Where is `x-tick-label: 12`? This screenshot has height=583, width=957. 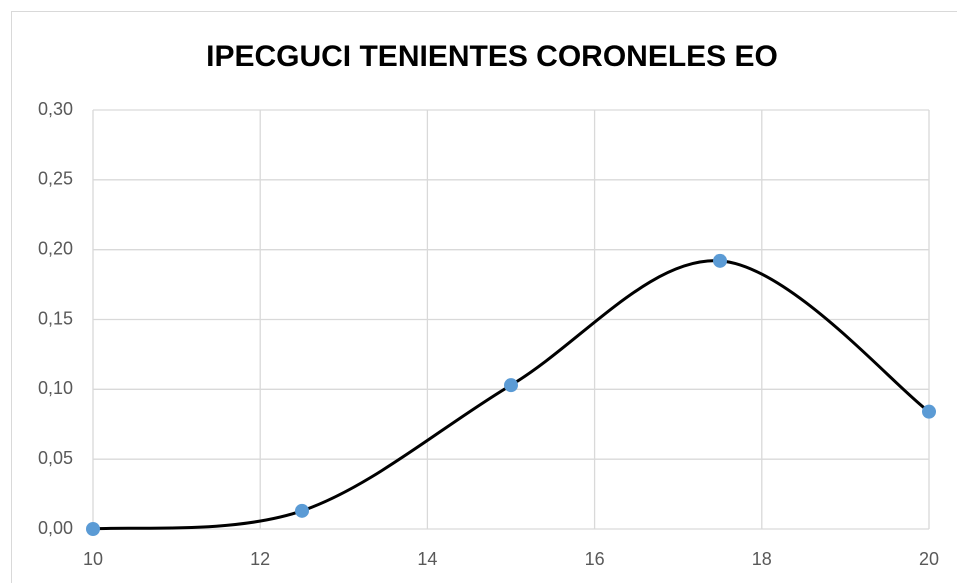
x-tick-label: 12 is located at coordinates (260, 559).